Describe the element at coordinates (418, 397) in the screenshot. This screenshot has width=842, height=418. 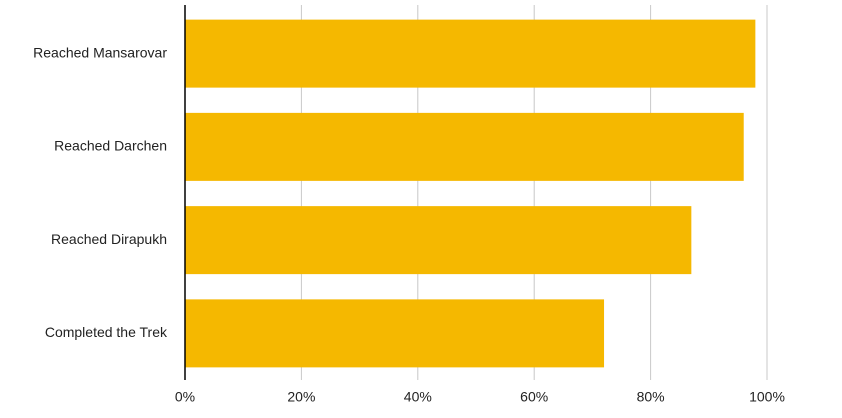
I see `x-tick-label: 40%` at that location.